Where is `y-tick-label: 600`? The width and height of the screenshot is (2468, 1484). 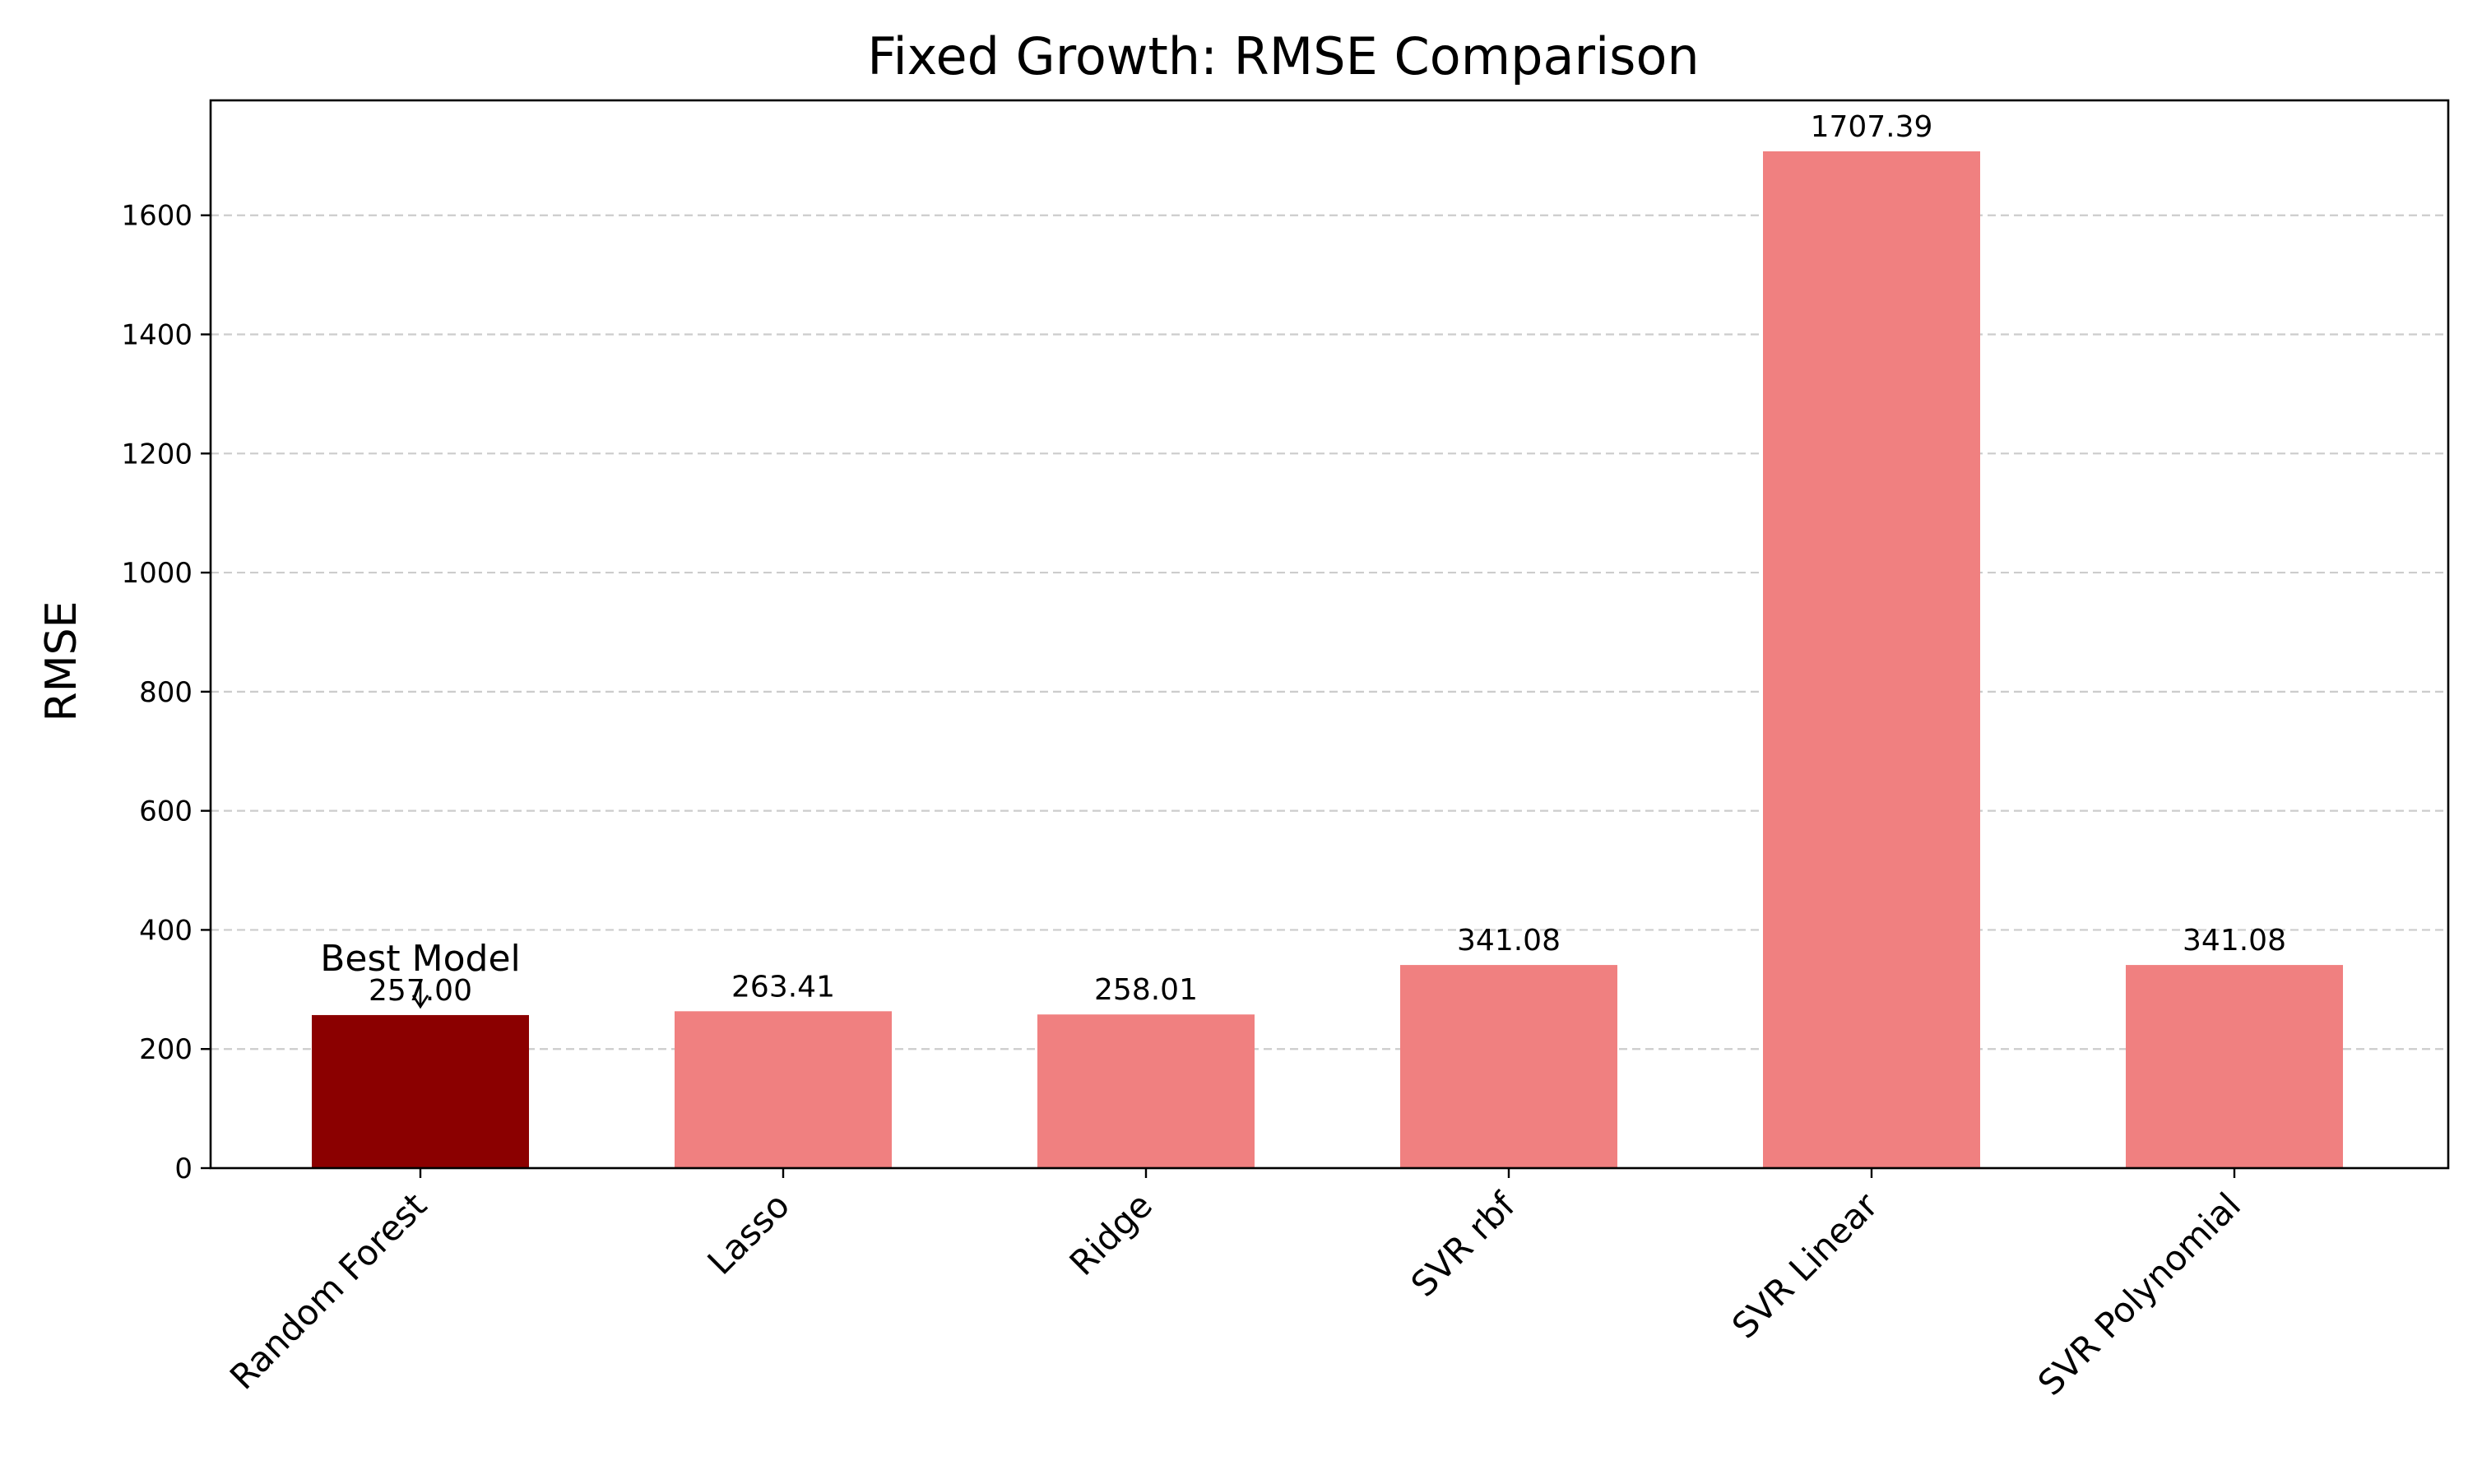 y-tick-label: 600 is located at coordinates (166, 811).